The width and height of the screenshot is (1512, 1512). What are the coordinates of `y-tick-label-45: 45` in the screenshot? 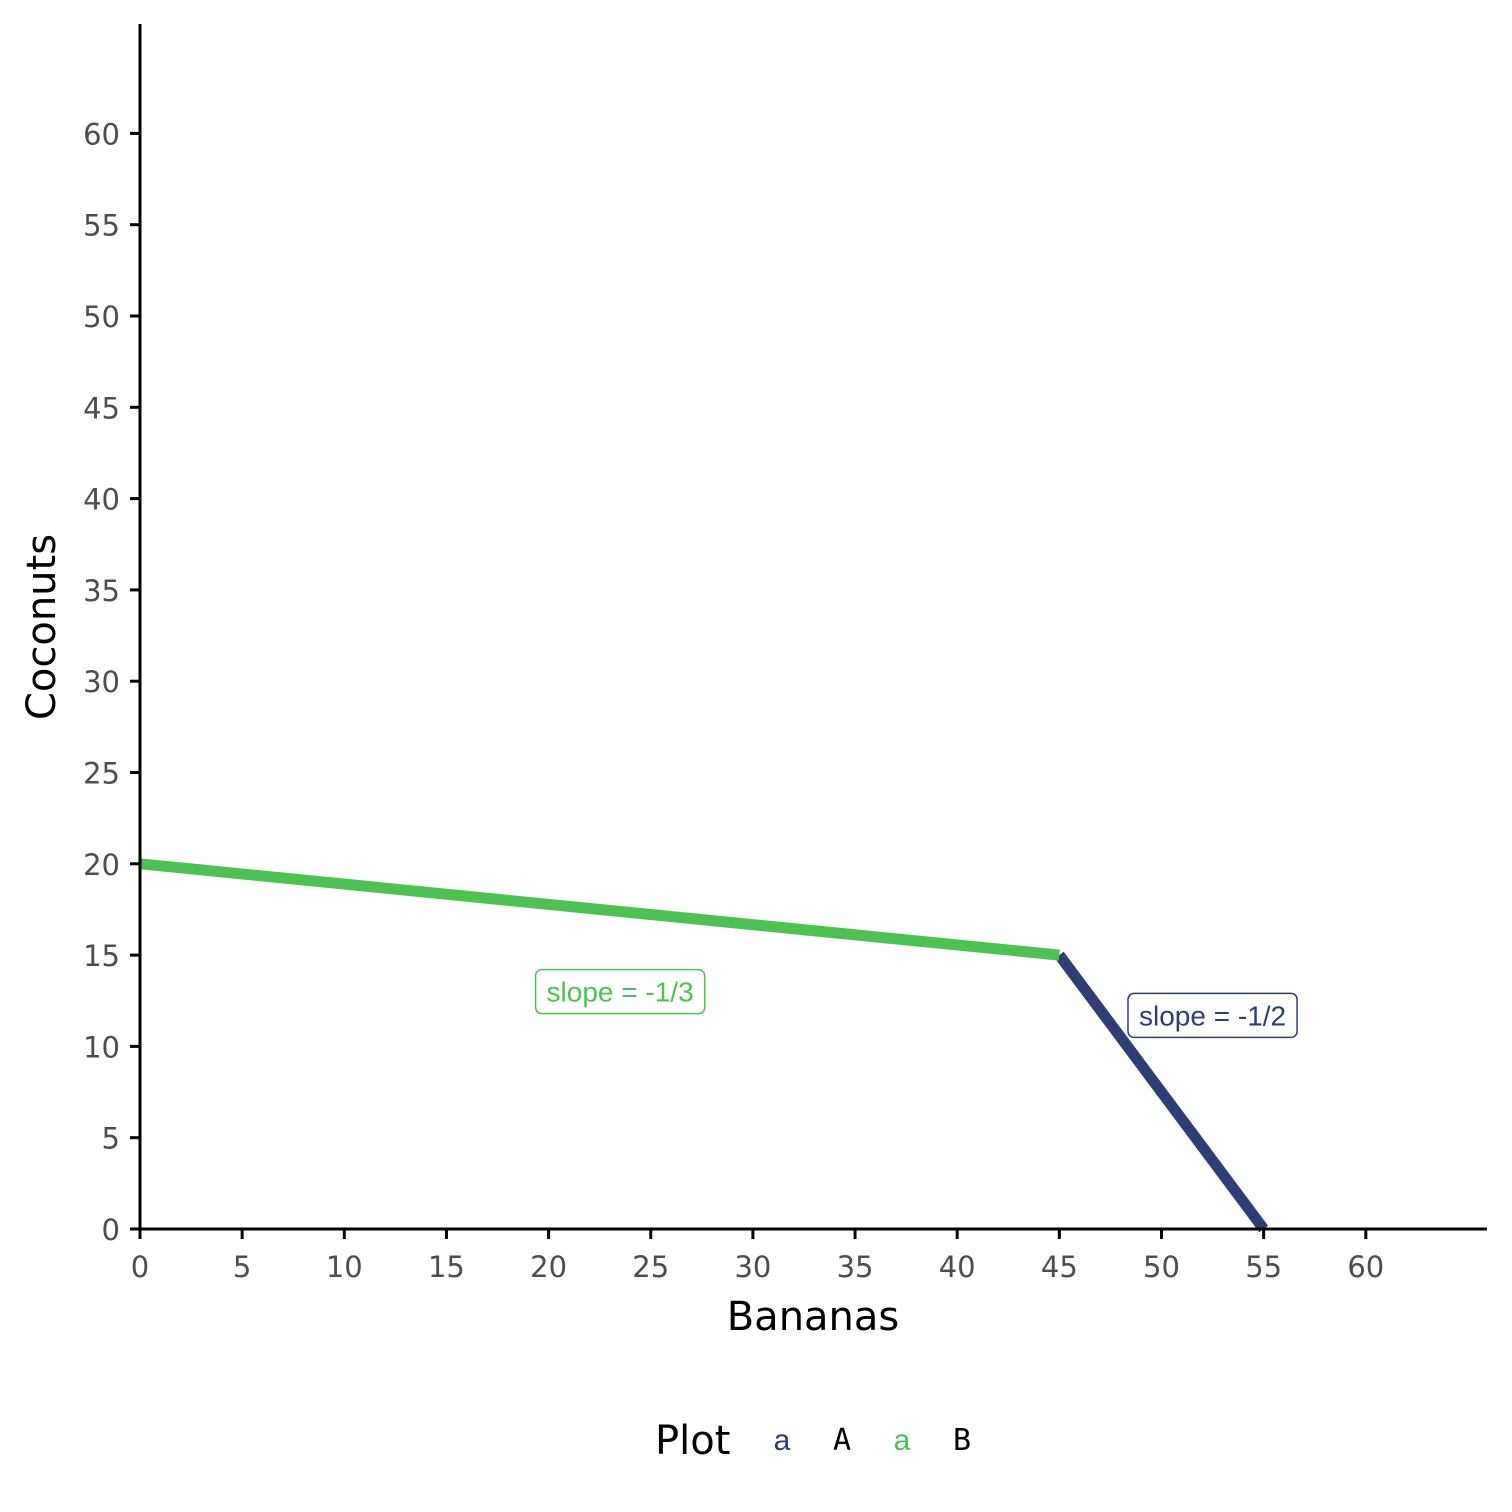 It's located at (101, 408).